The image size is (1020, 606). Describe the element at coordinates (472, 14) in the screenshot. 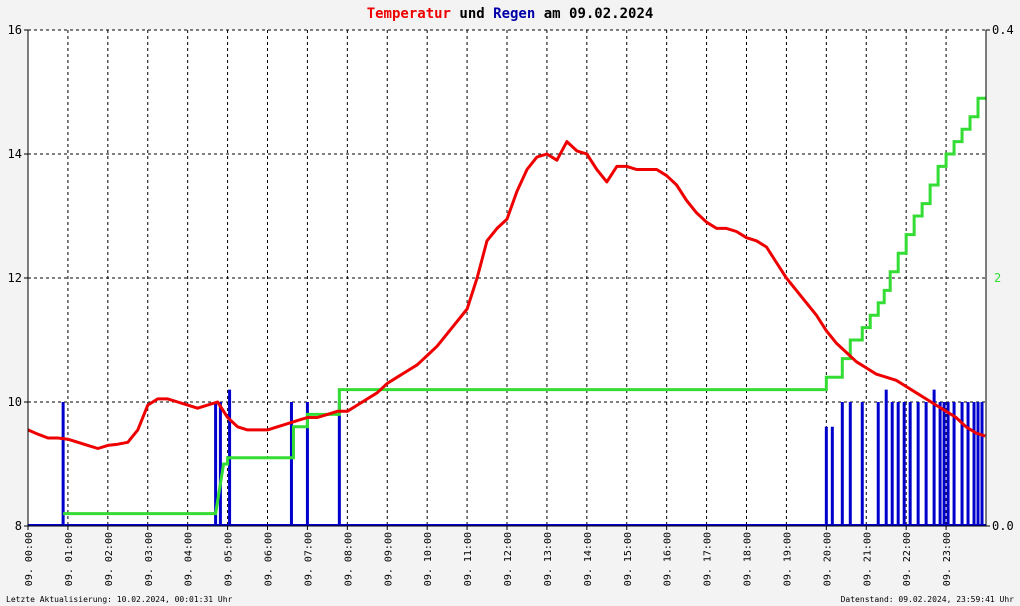

I see `title-und: und` at that location.